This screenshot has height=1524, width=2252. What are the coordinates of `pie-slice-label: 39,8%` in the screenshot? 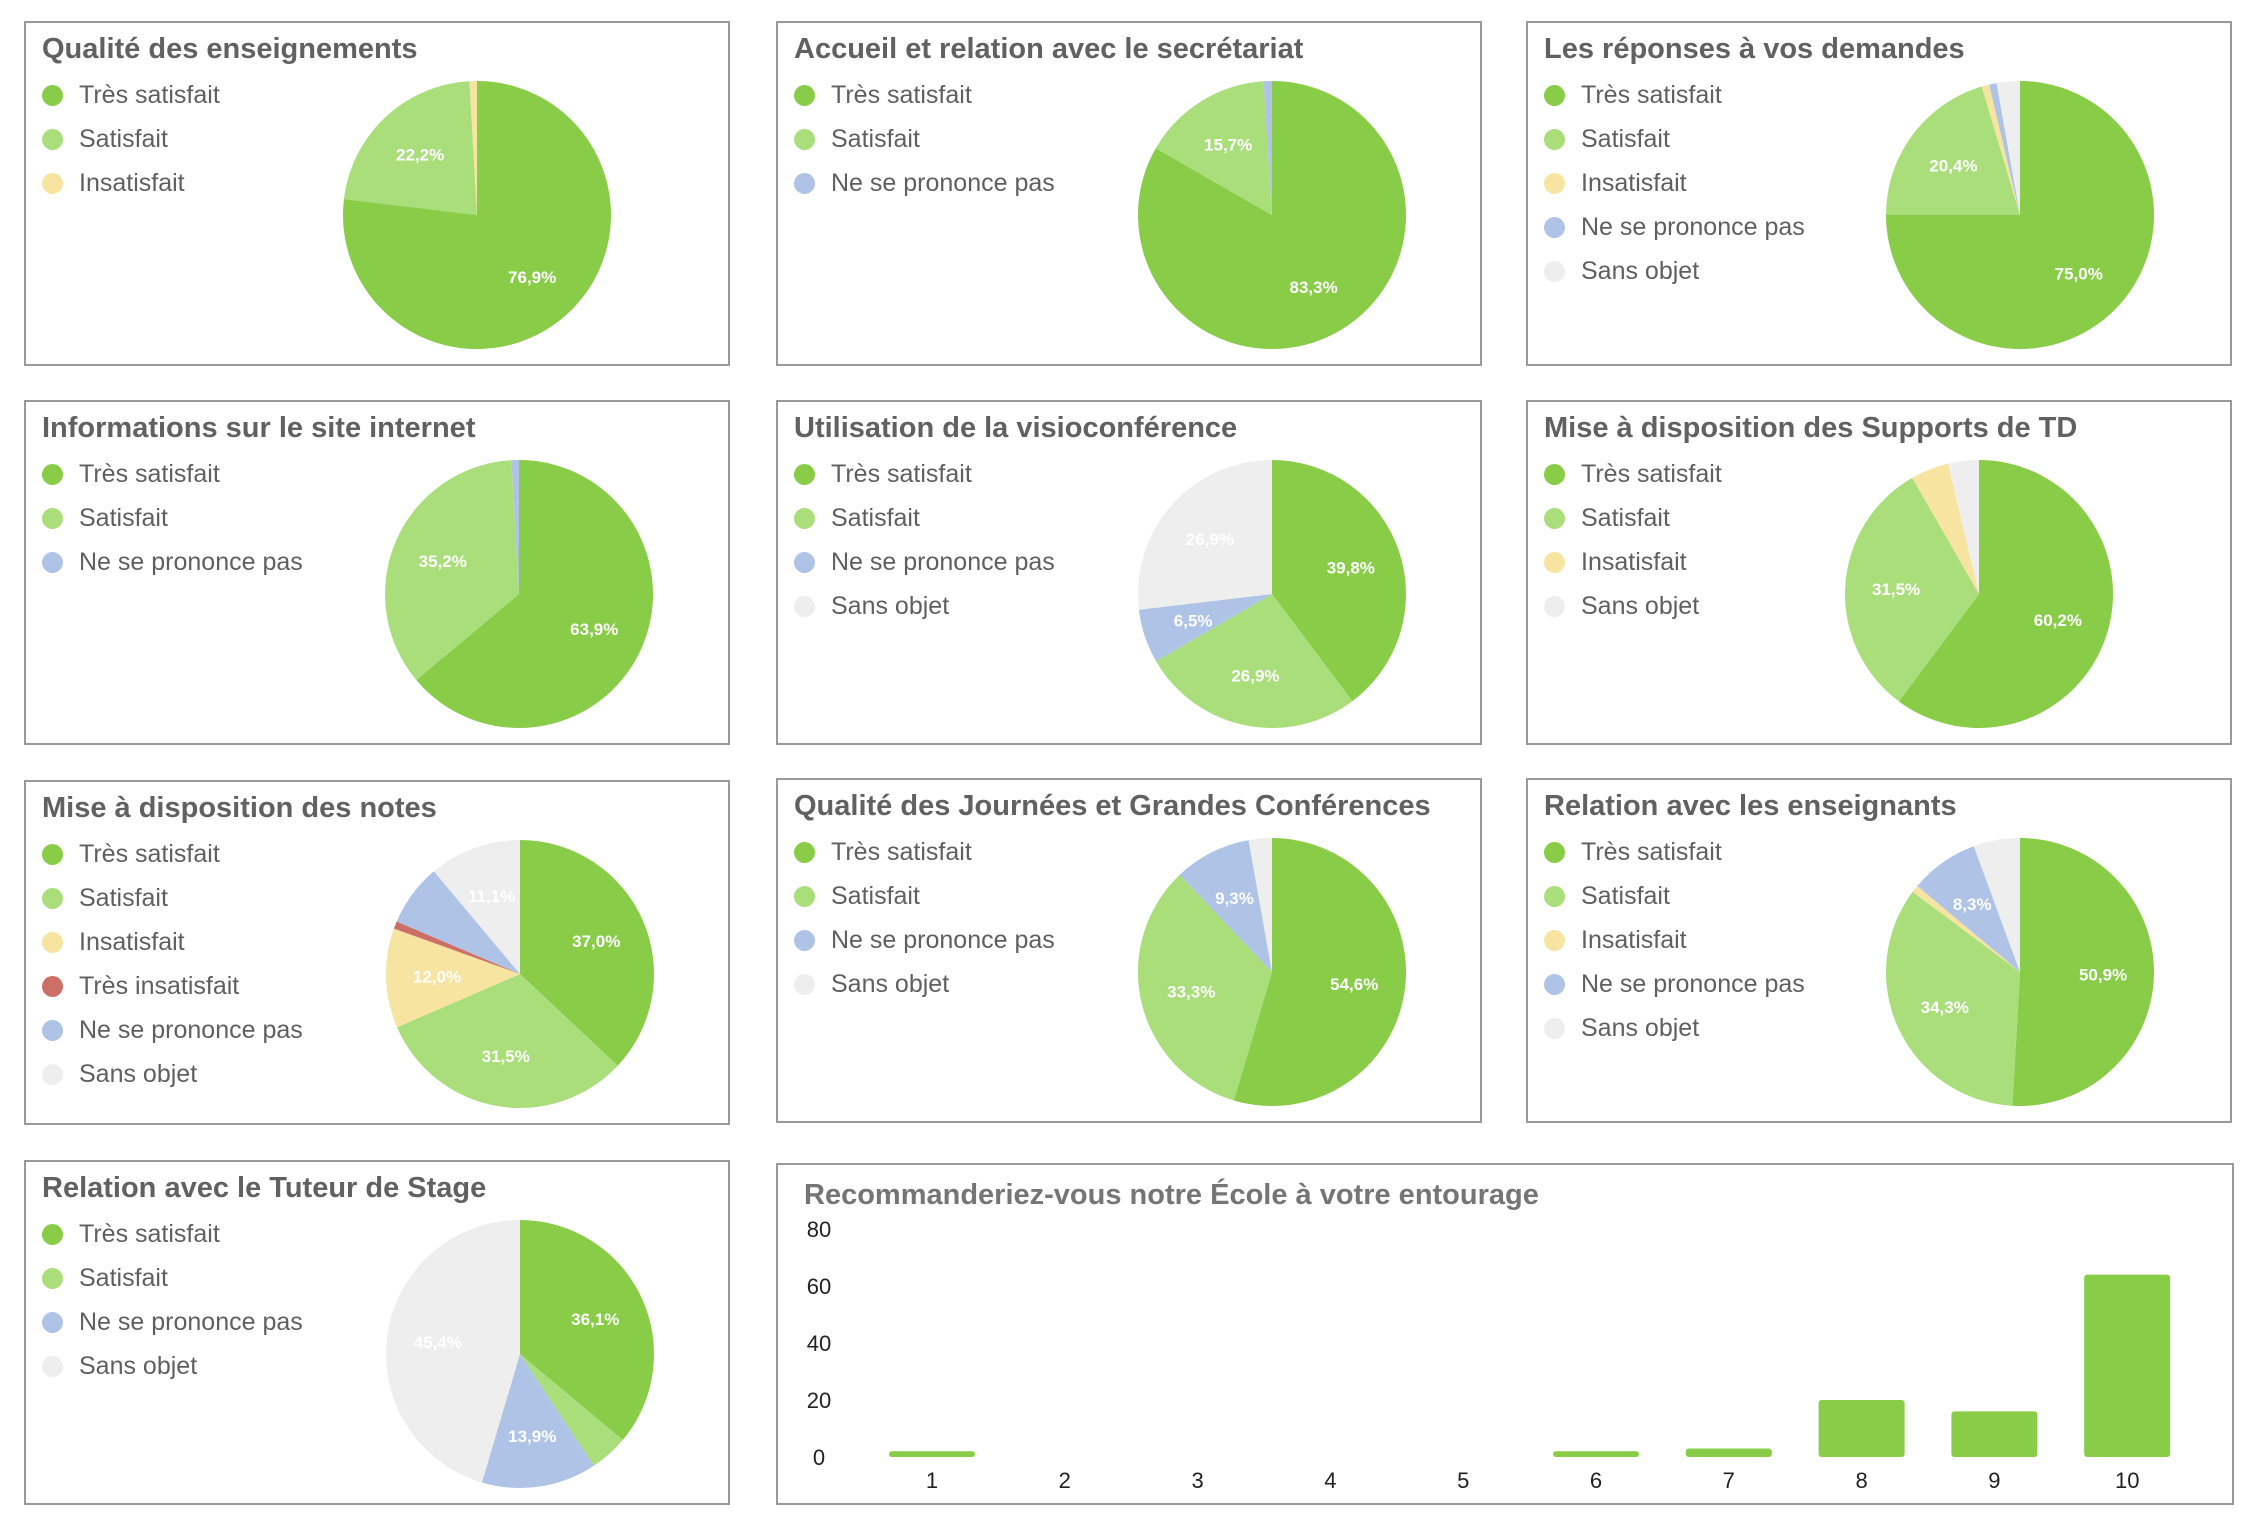 It's located at (1351, 568).